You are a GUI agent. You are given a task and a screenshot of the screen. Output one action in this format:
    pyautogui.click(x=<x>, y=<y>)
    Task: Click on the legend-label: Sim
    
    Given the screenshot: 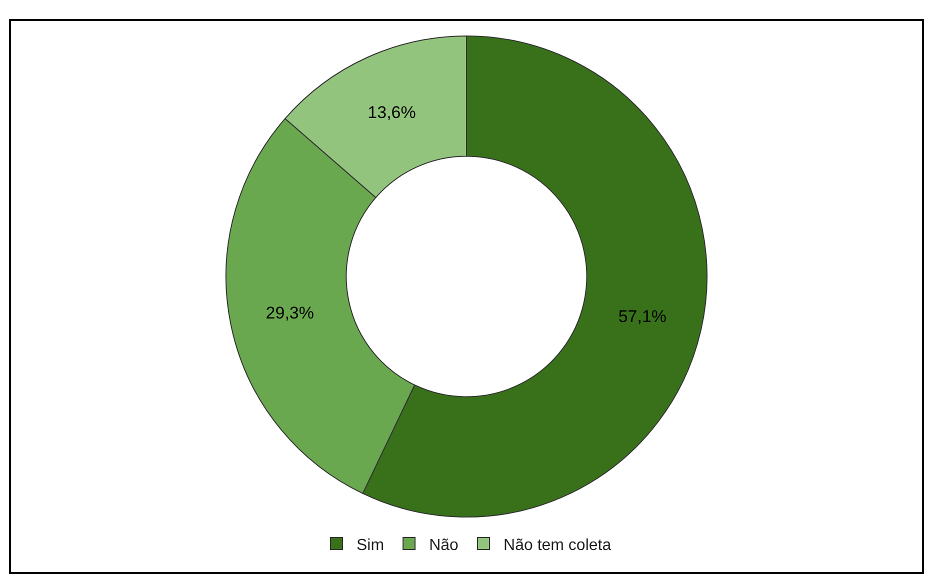 What is the action you would take?
    pyautogui.click(x=370, y=545)
    